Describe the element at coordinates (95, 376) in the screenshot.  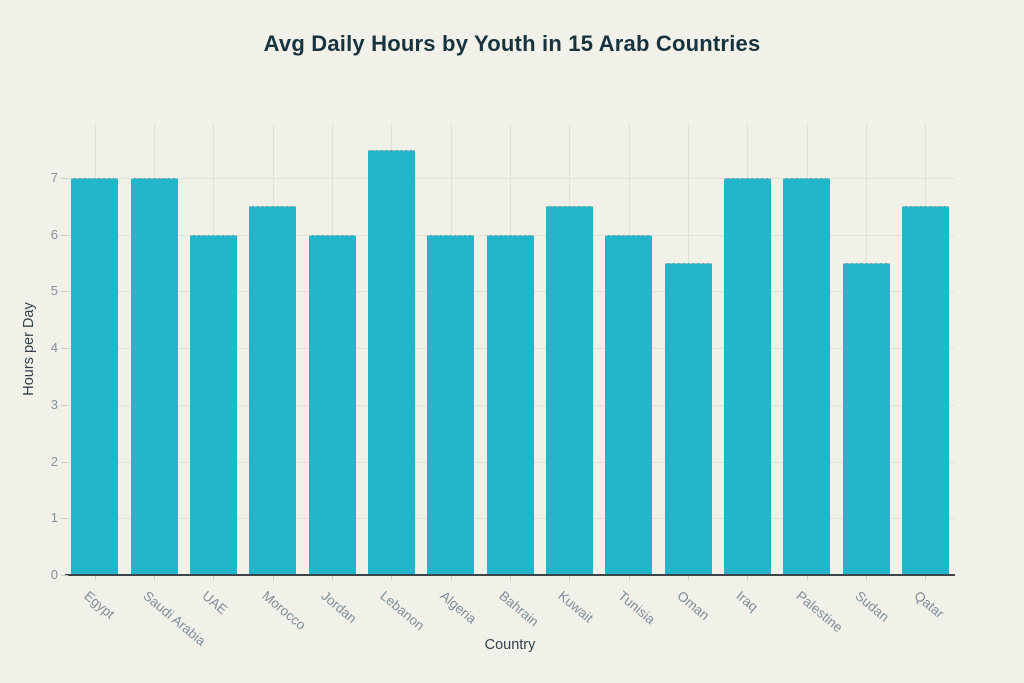
I see `bar-egypt` at that location.